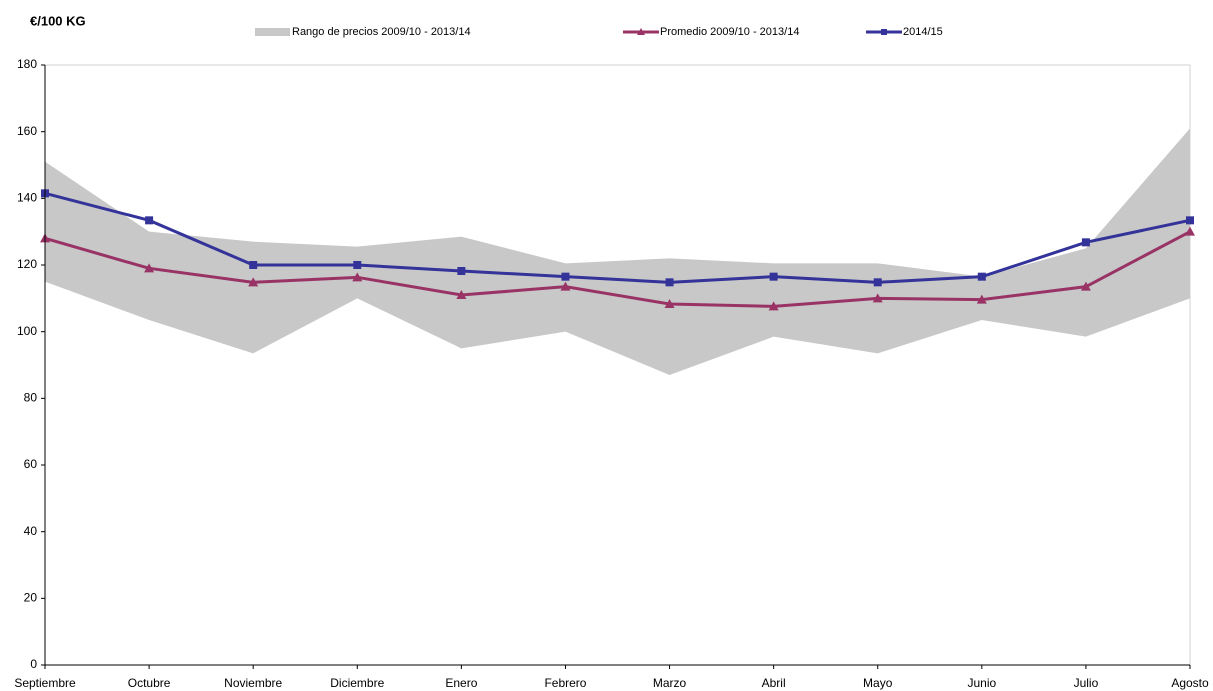 This screenshot has width=1213, height=691. I want to click on x-tick-label: Marzo, so click(670, 683).